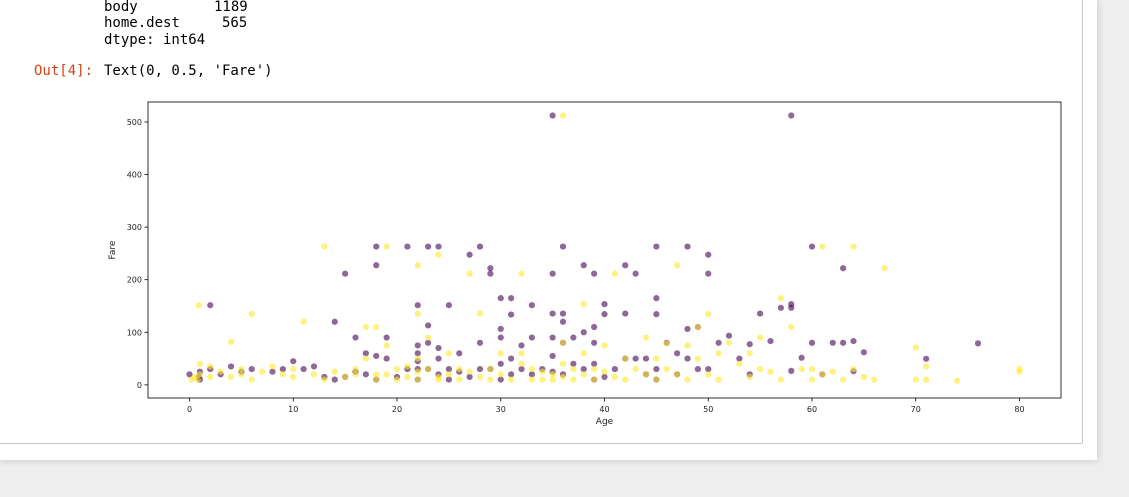  Describe the element at coordinates (235, 23) in the screenshot. I see `series-value: 565` at that location.